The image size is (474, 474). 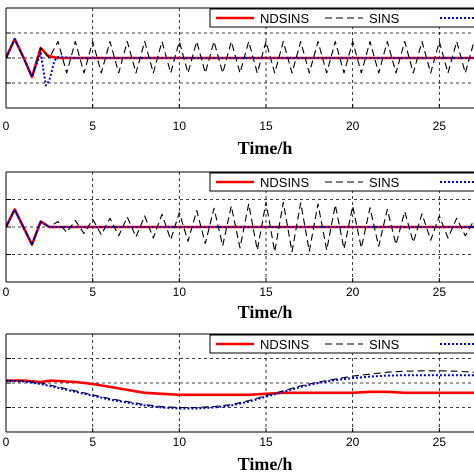 I want to click on series-line-ndsins, so click(x=240, y=388).